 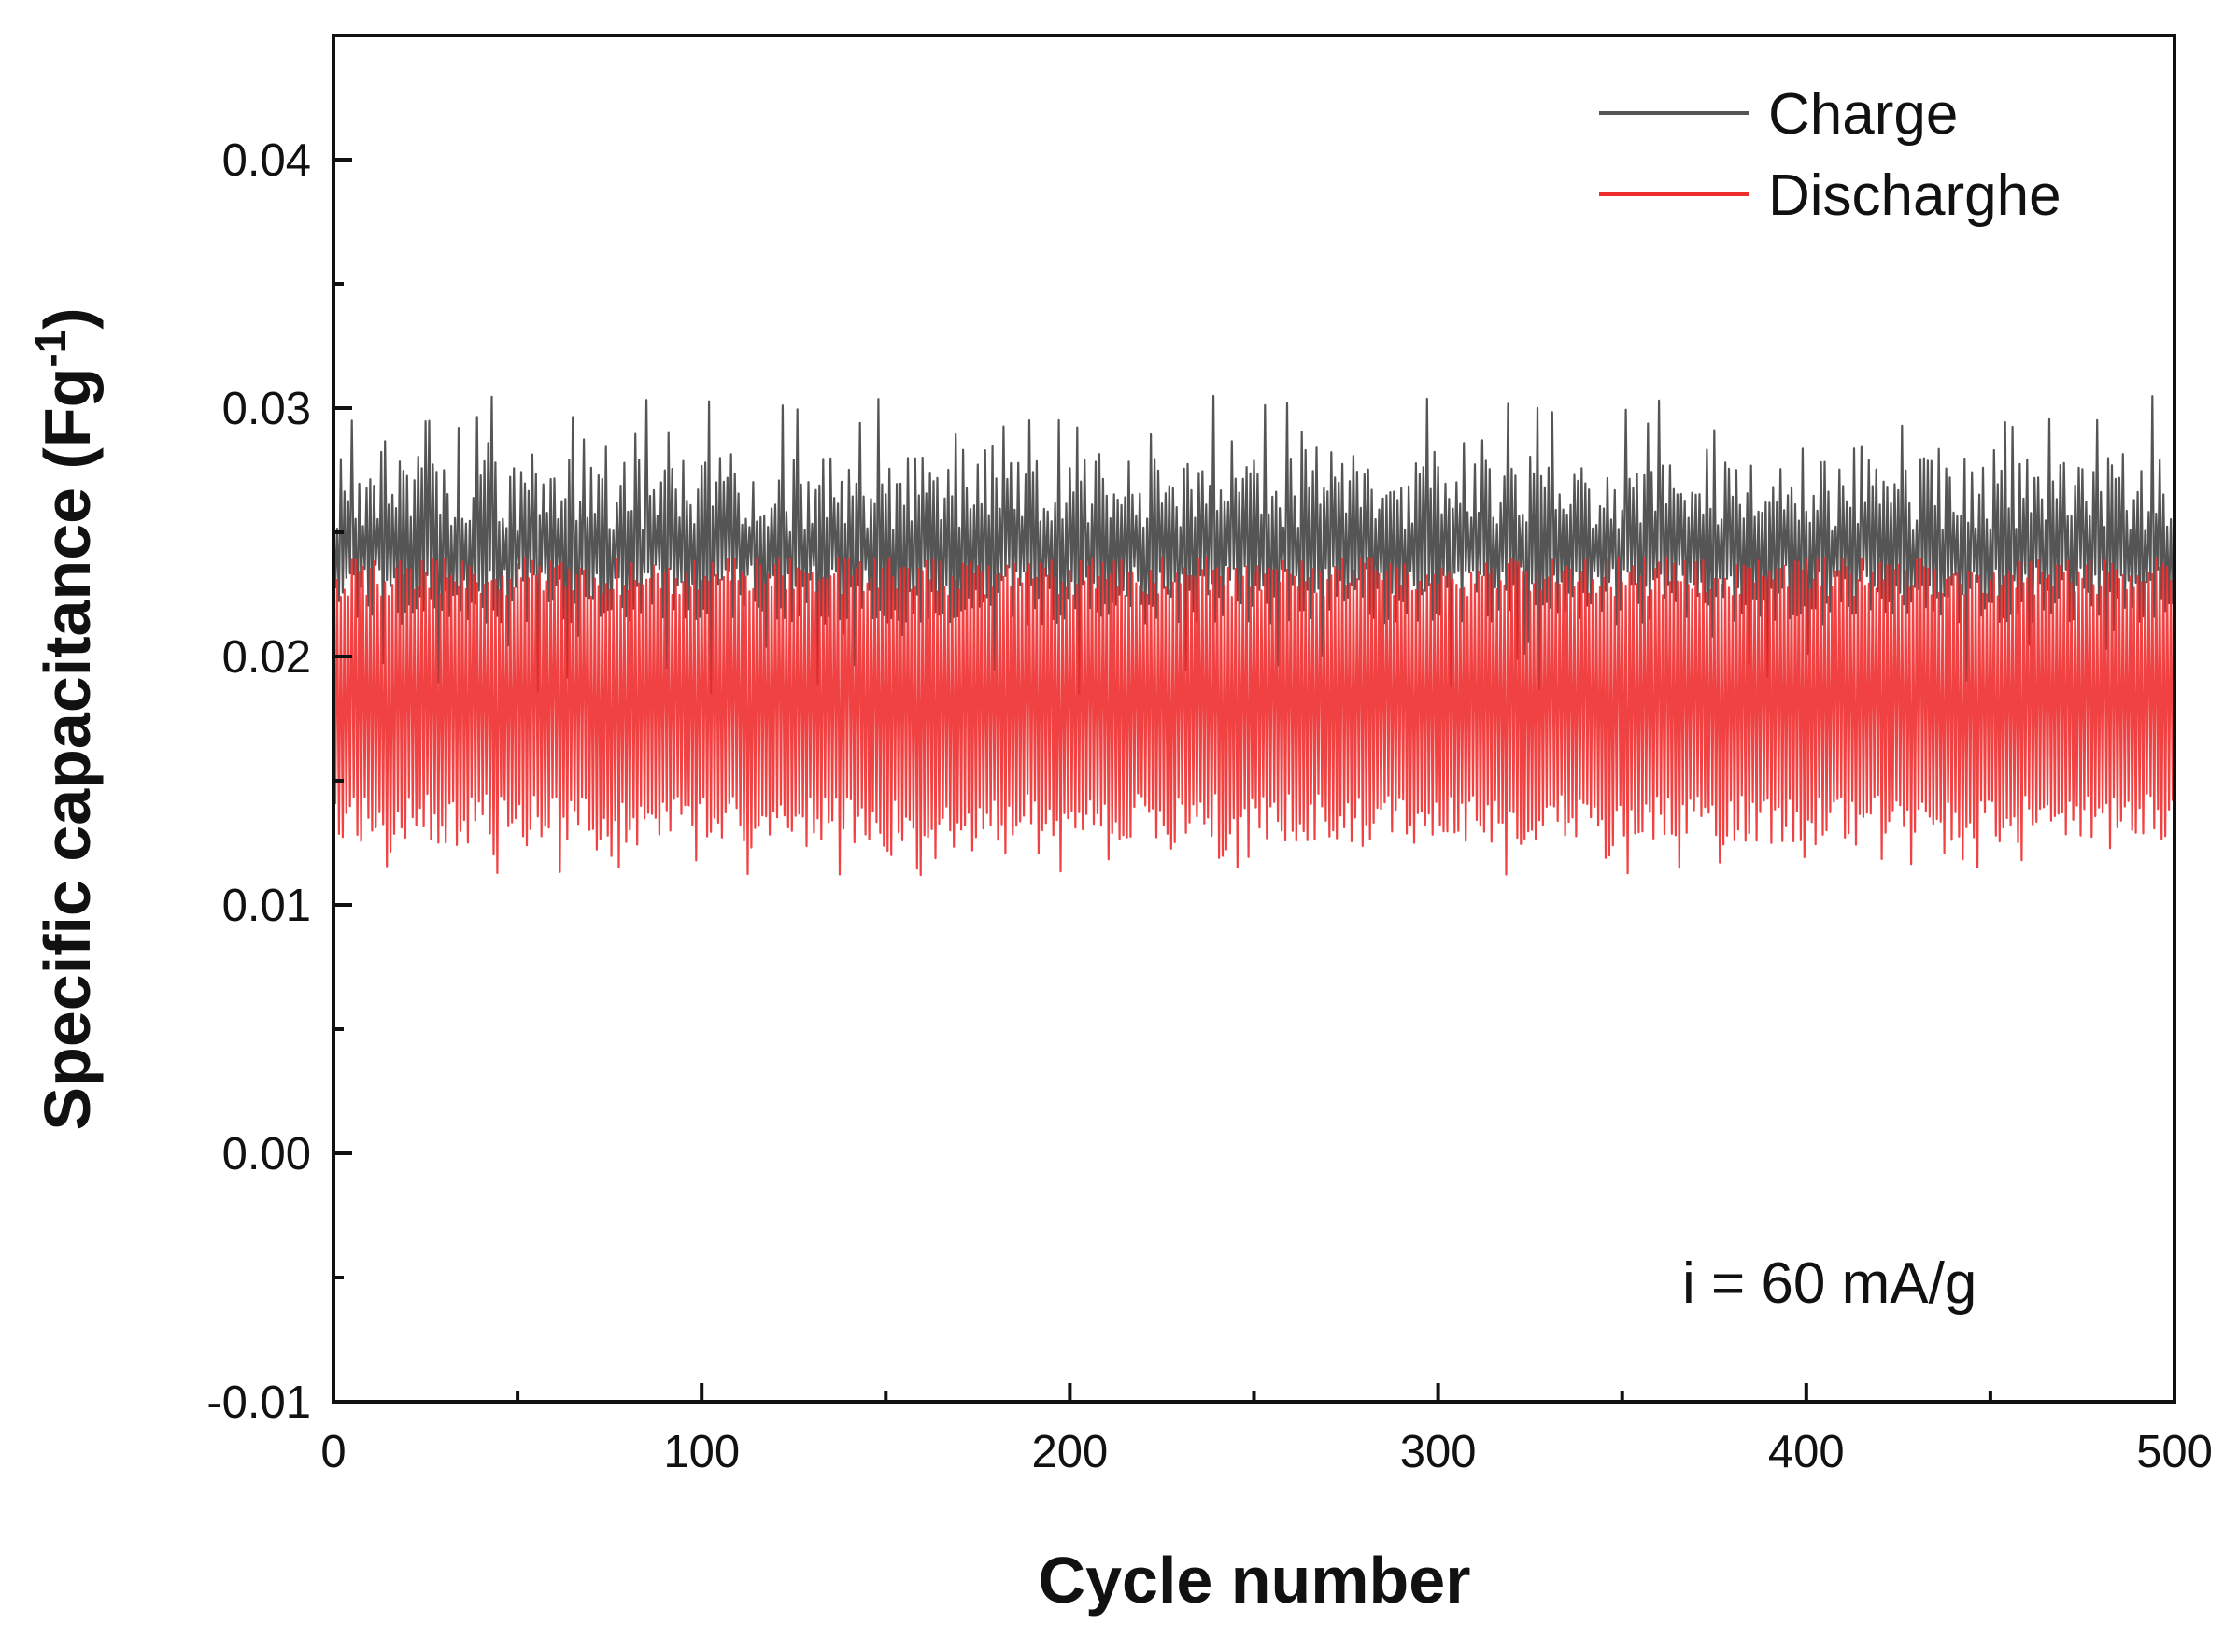 What do you see at coordinates (50, 349) in the screenshot?
I see `y-axis-title-superscript: -1` at bounding box center [50, 349].